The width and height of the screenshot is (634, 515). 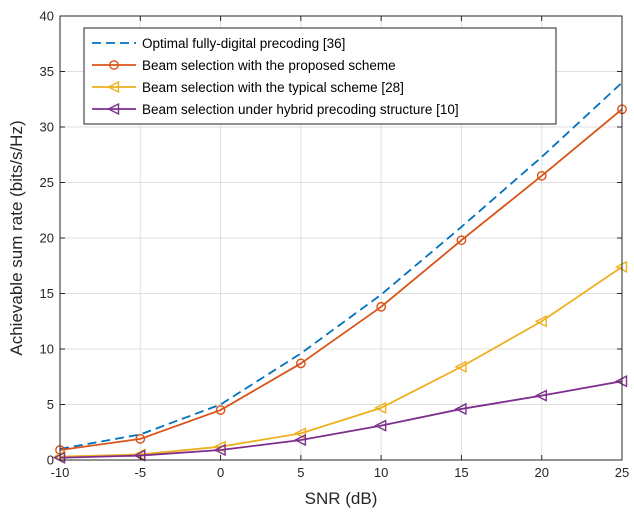 I want to click on y-tick-label: 10, so click(x=47, y=349).